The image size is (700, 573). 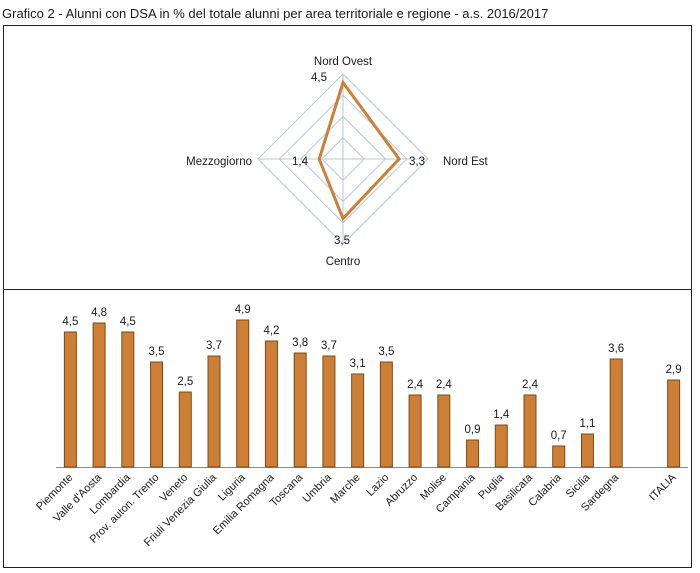 What do you see at coordinates (243, 310) in the screenshot?
I see `bar-value-label: 4,9` at bounding box center [243, 310].